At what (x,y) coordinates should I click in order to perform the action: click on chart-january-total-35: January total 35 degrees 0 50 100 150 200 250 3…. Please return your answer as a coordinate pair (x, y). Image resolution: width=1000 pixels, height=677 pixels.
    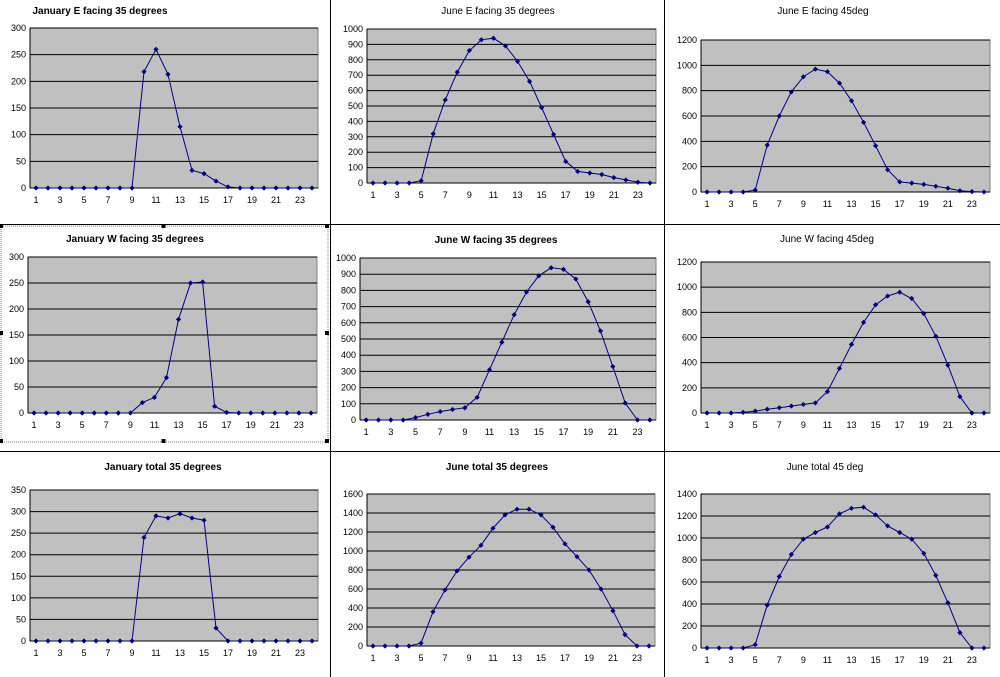
    Looking at the image, I should click on (165, 564).